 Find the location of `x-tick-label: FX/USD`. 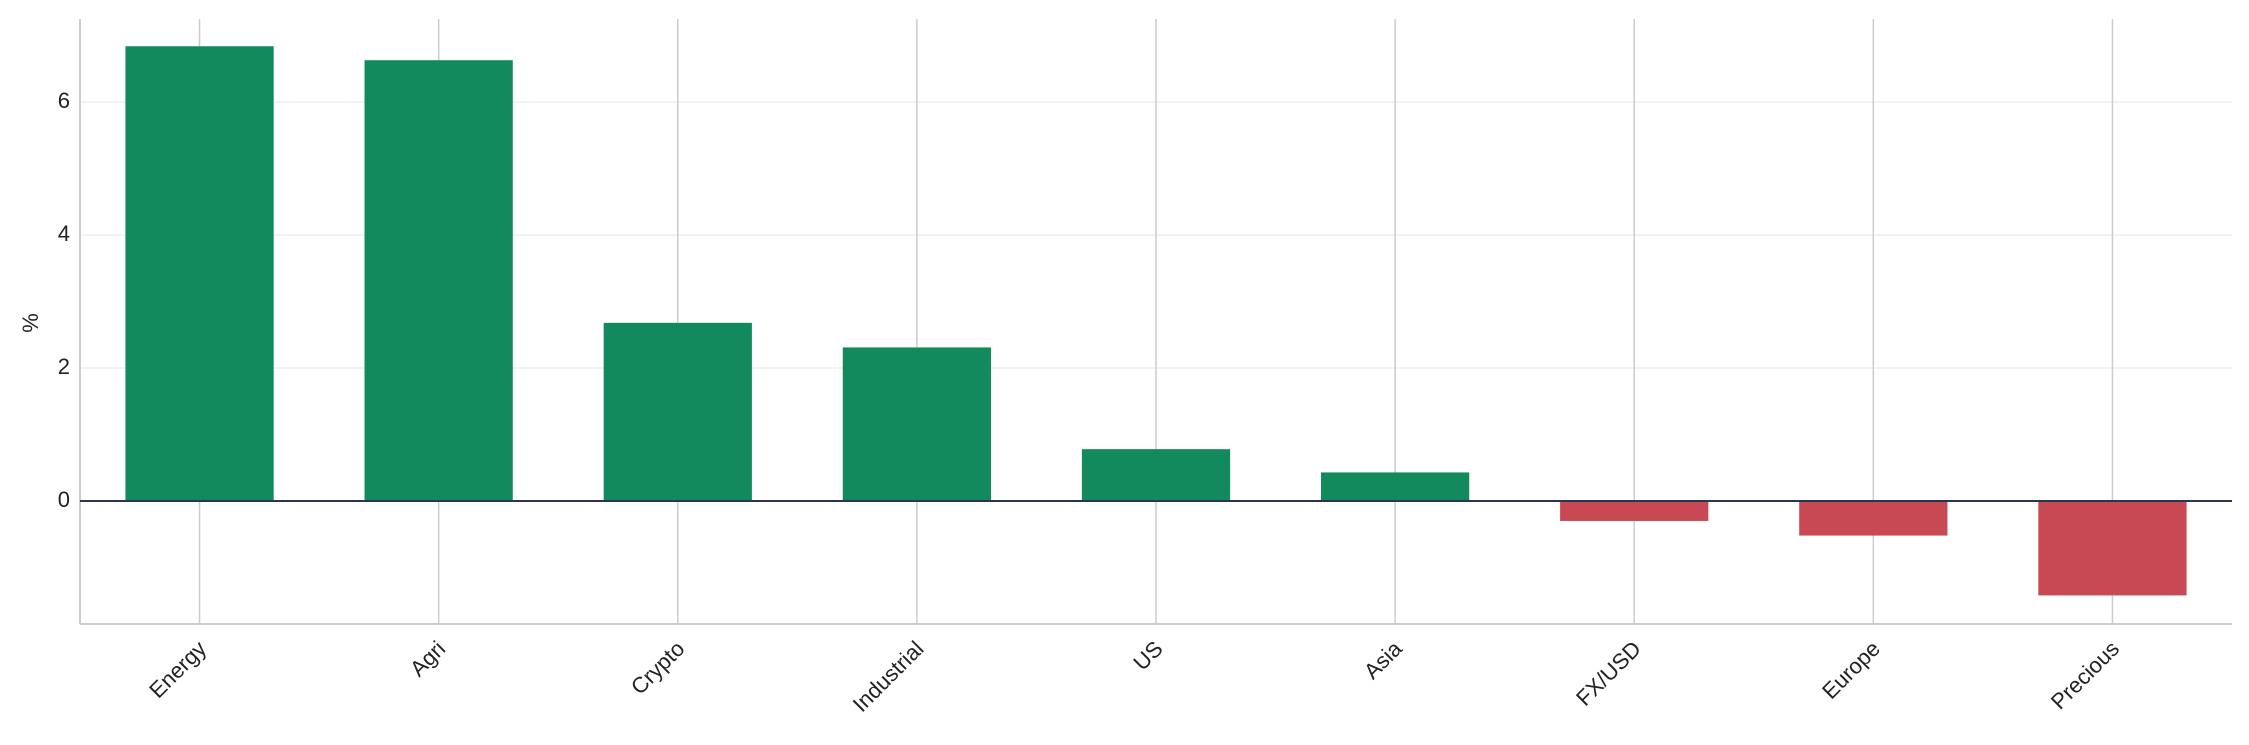

x-tick-label: FX/USD is located at coordinates (1608, 673).